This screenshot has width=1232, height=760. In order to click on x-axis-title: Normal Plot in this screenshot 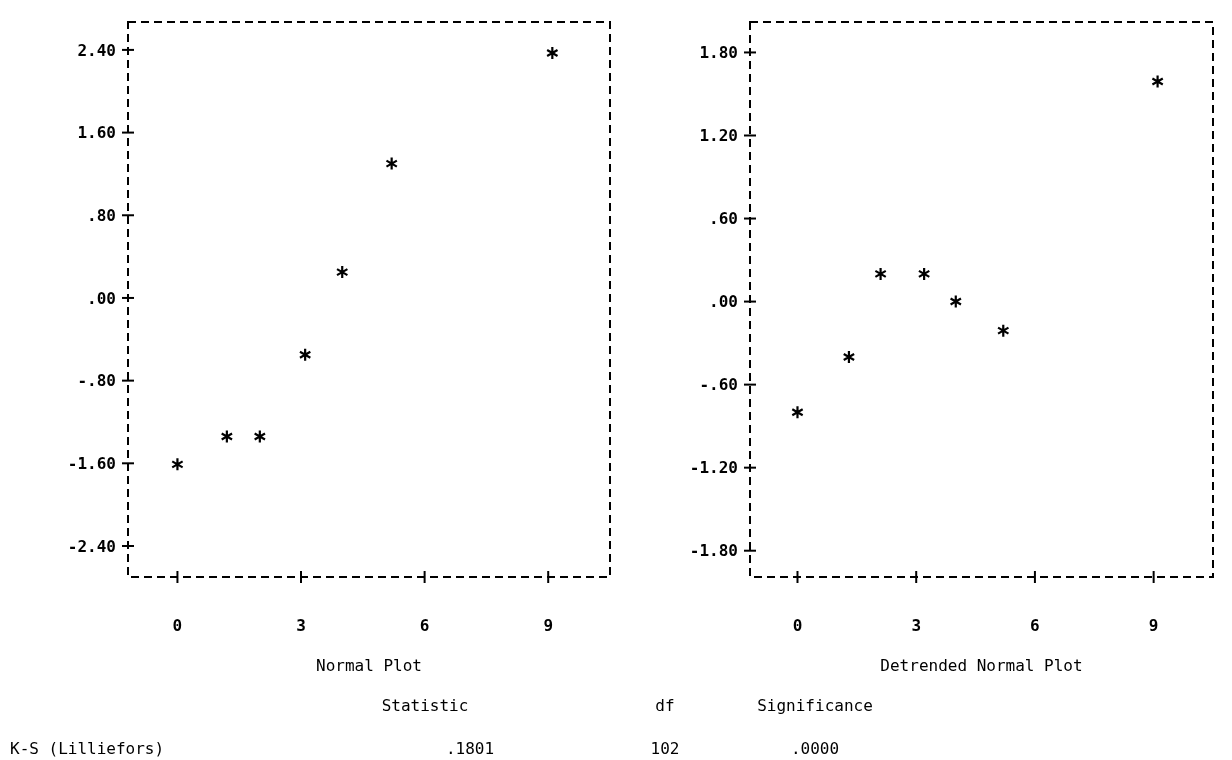, I will do `click(369, 665)`.